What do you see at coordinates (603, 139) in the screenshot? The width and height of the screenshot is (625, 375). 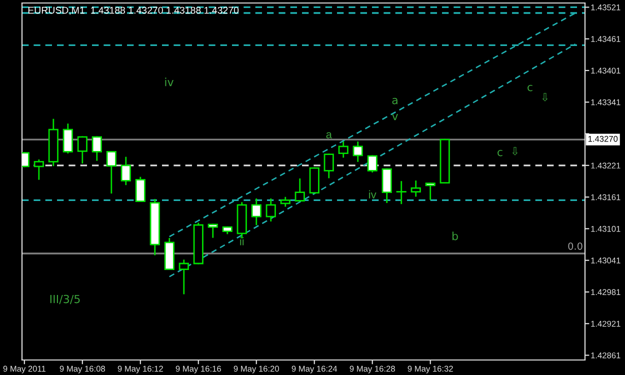 I see `ref-line-label: 1.43270` at bounding box center [603, 139].